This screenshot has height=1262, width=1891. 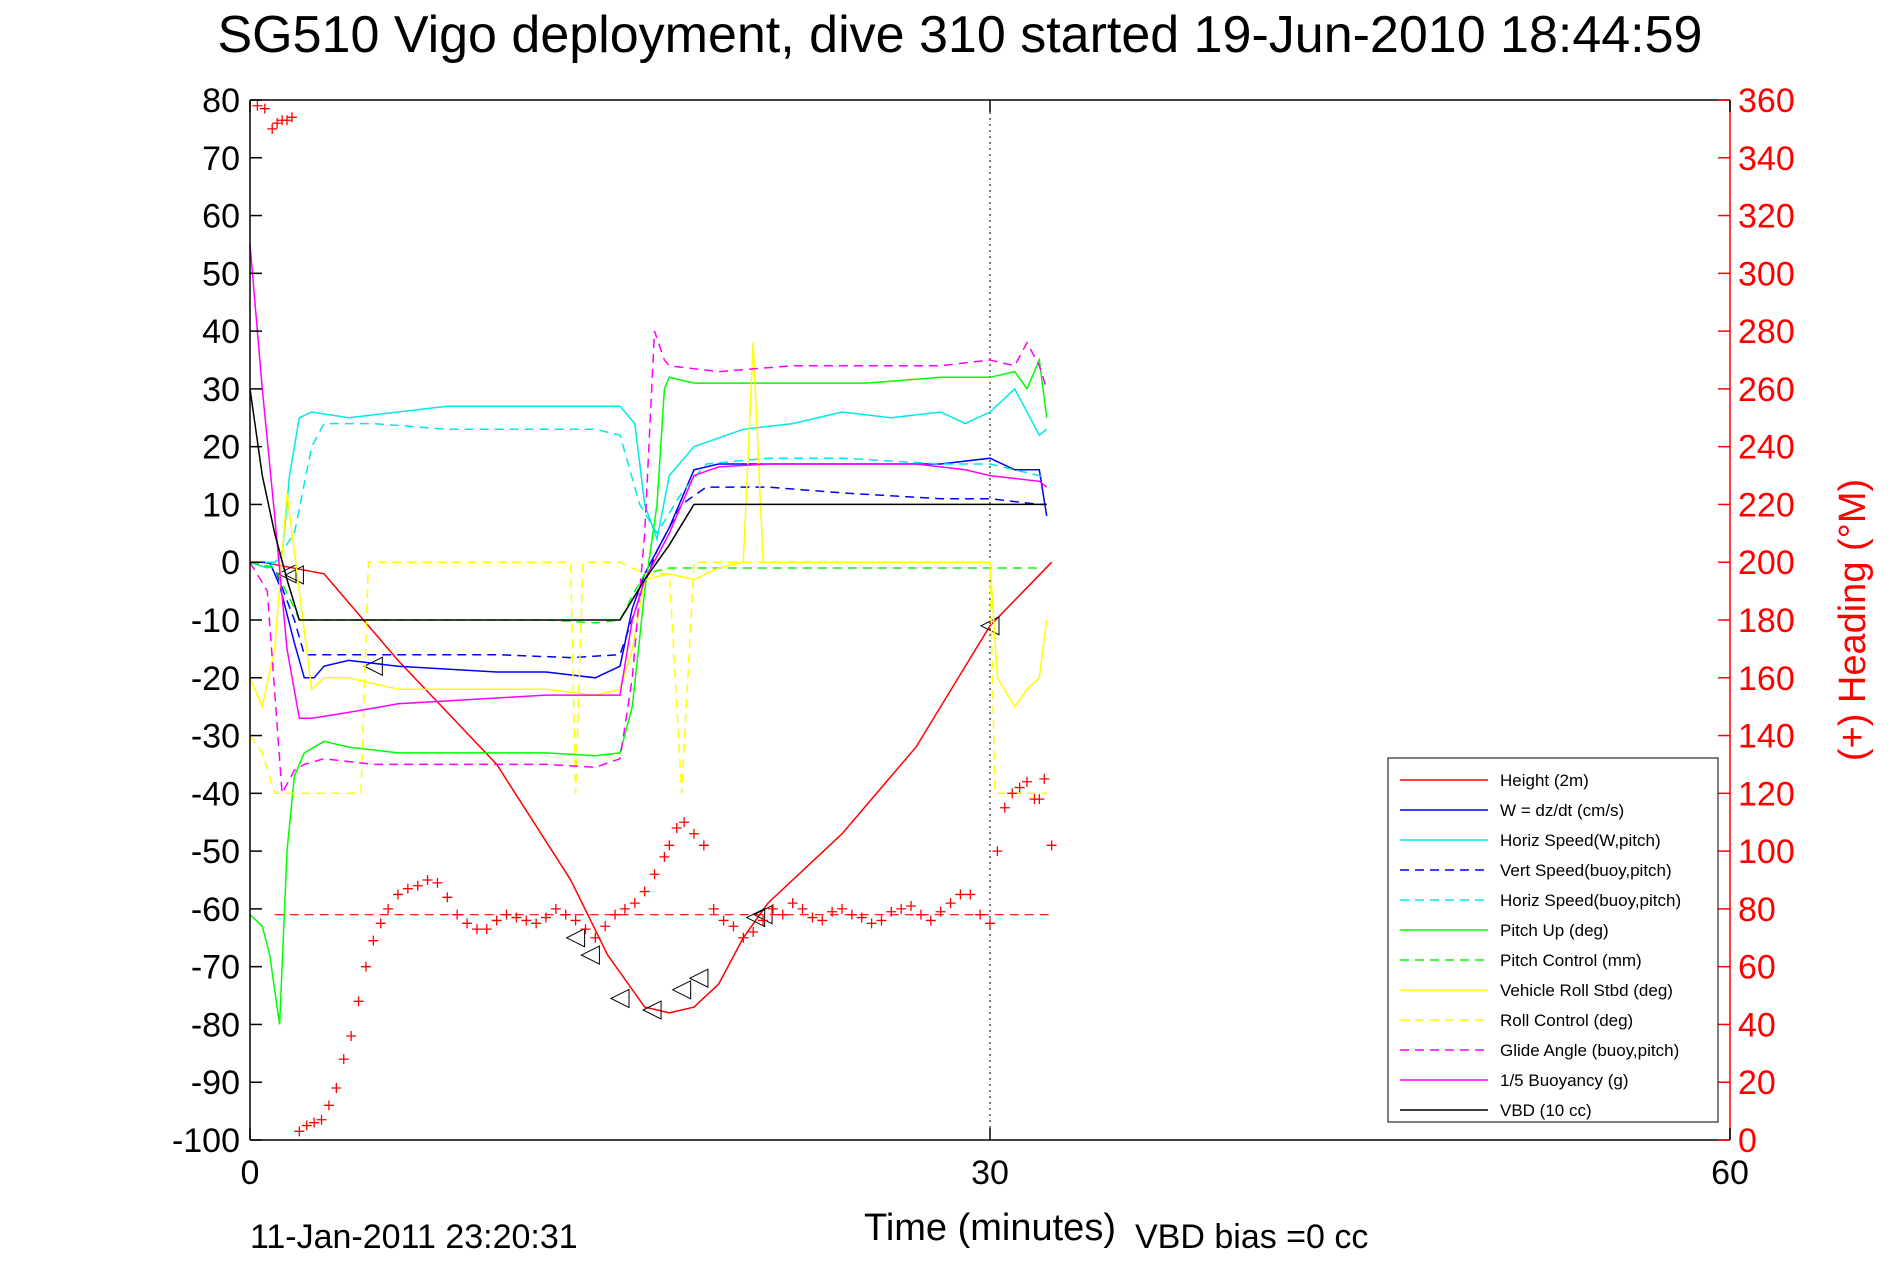 I want to click on left-tick-label: 40, so click(x=221, y=332).